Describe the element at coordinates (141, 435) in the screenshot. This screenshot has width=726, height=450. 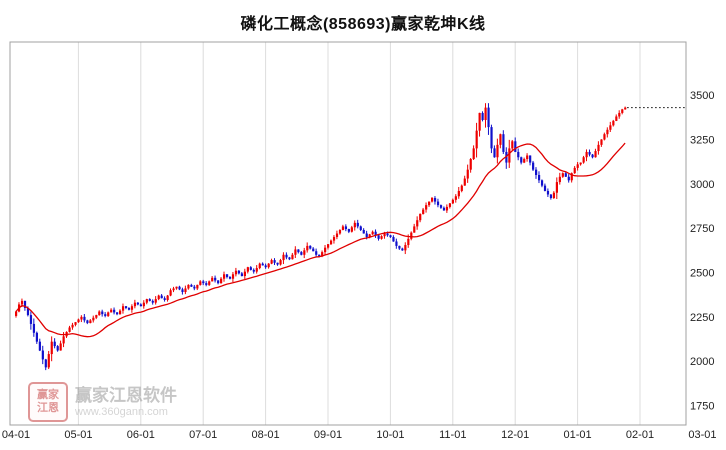
I see `x-axis-label: 06-01` at that location.